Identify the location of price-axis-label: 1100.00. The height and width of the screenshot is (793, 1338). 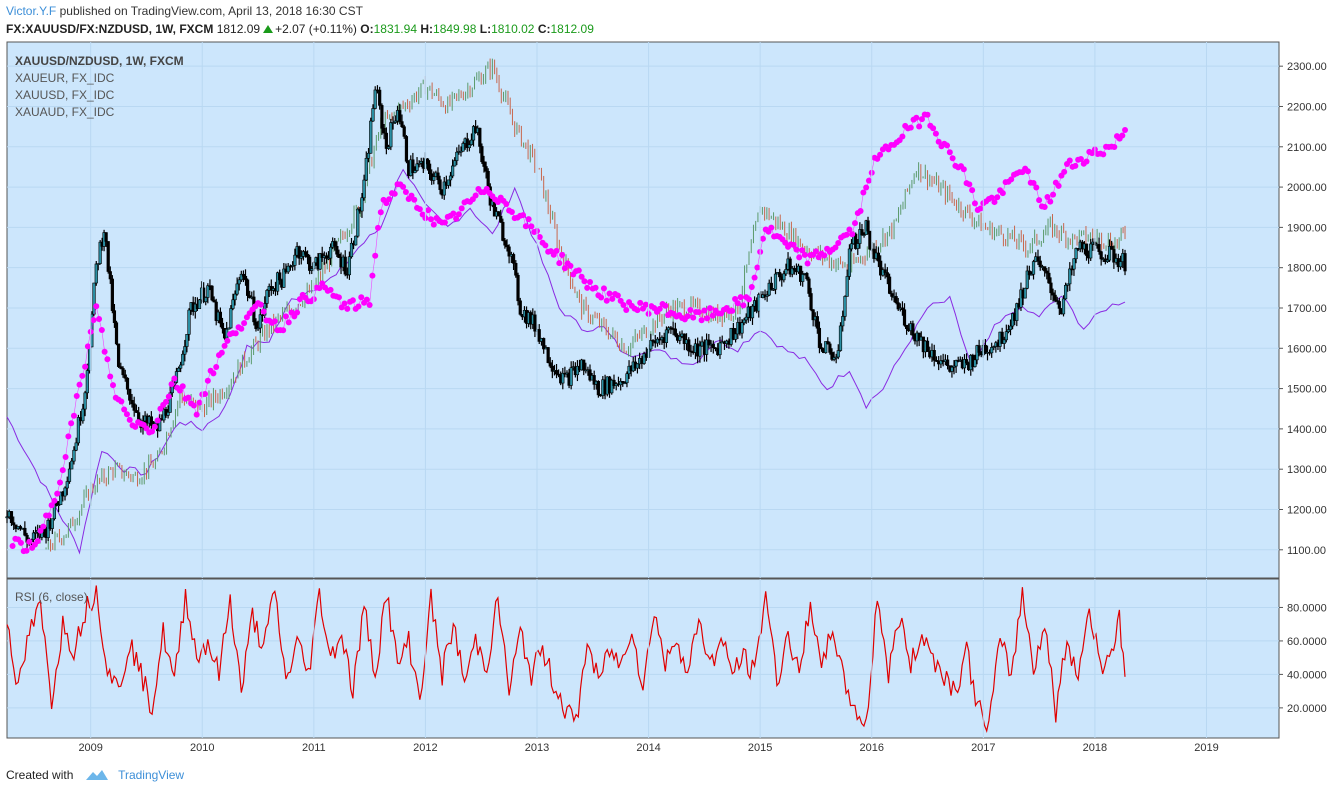
(1306, 551).